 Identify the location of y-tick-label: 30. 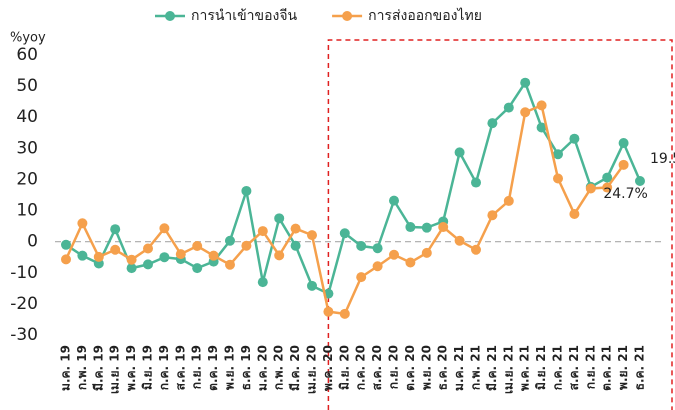
(27, 148).